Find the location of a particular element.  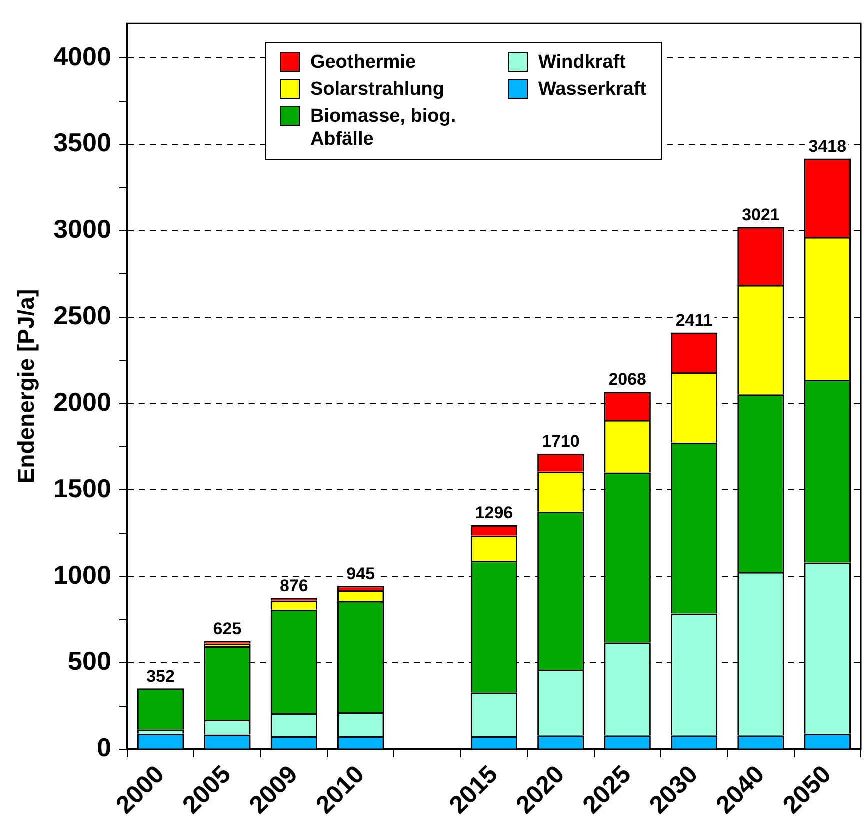

y-tick-label: 3000 is located at coordinates (83, 229).